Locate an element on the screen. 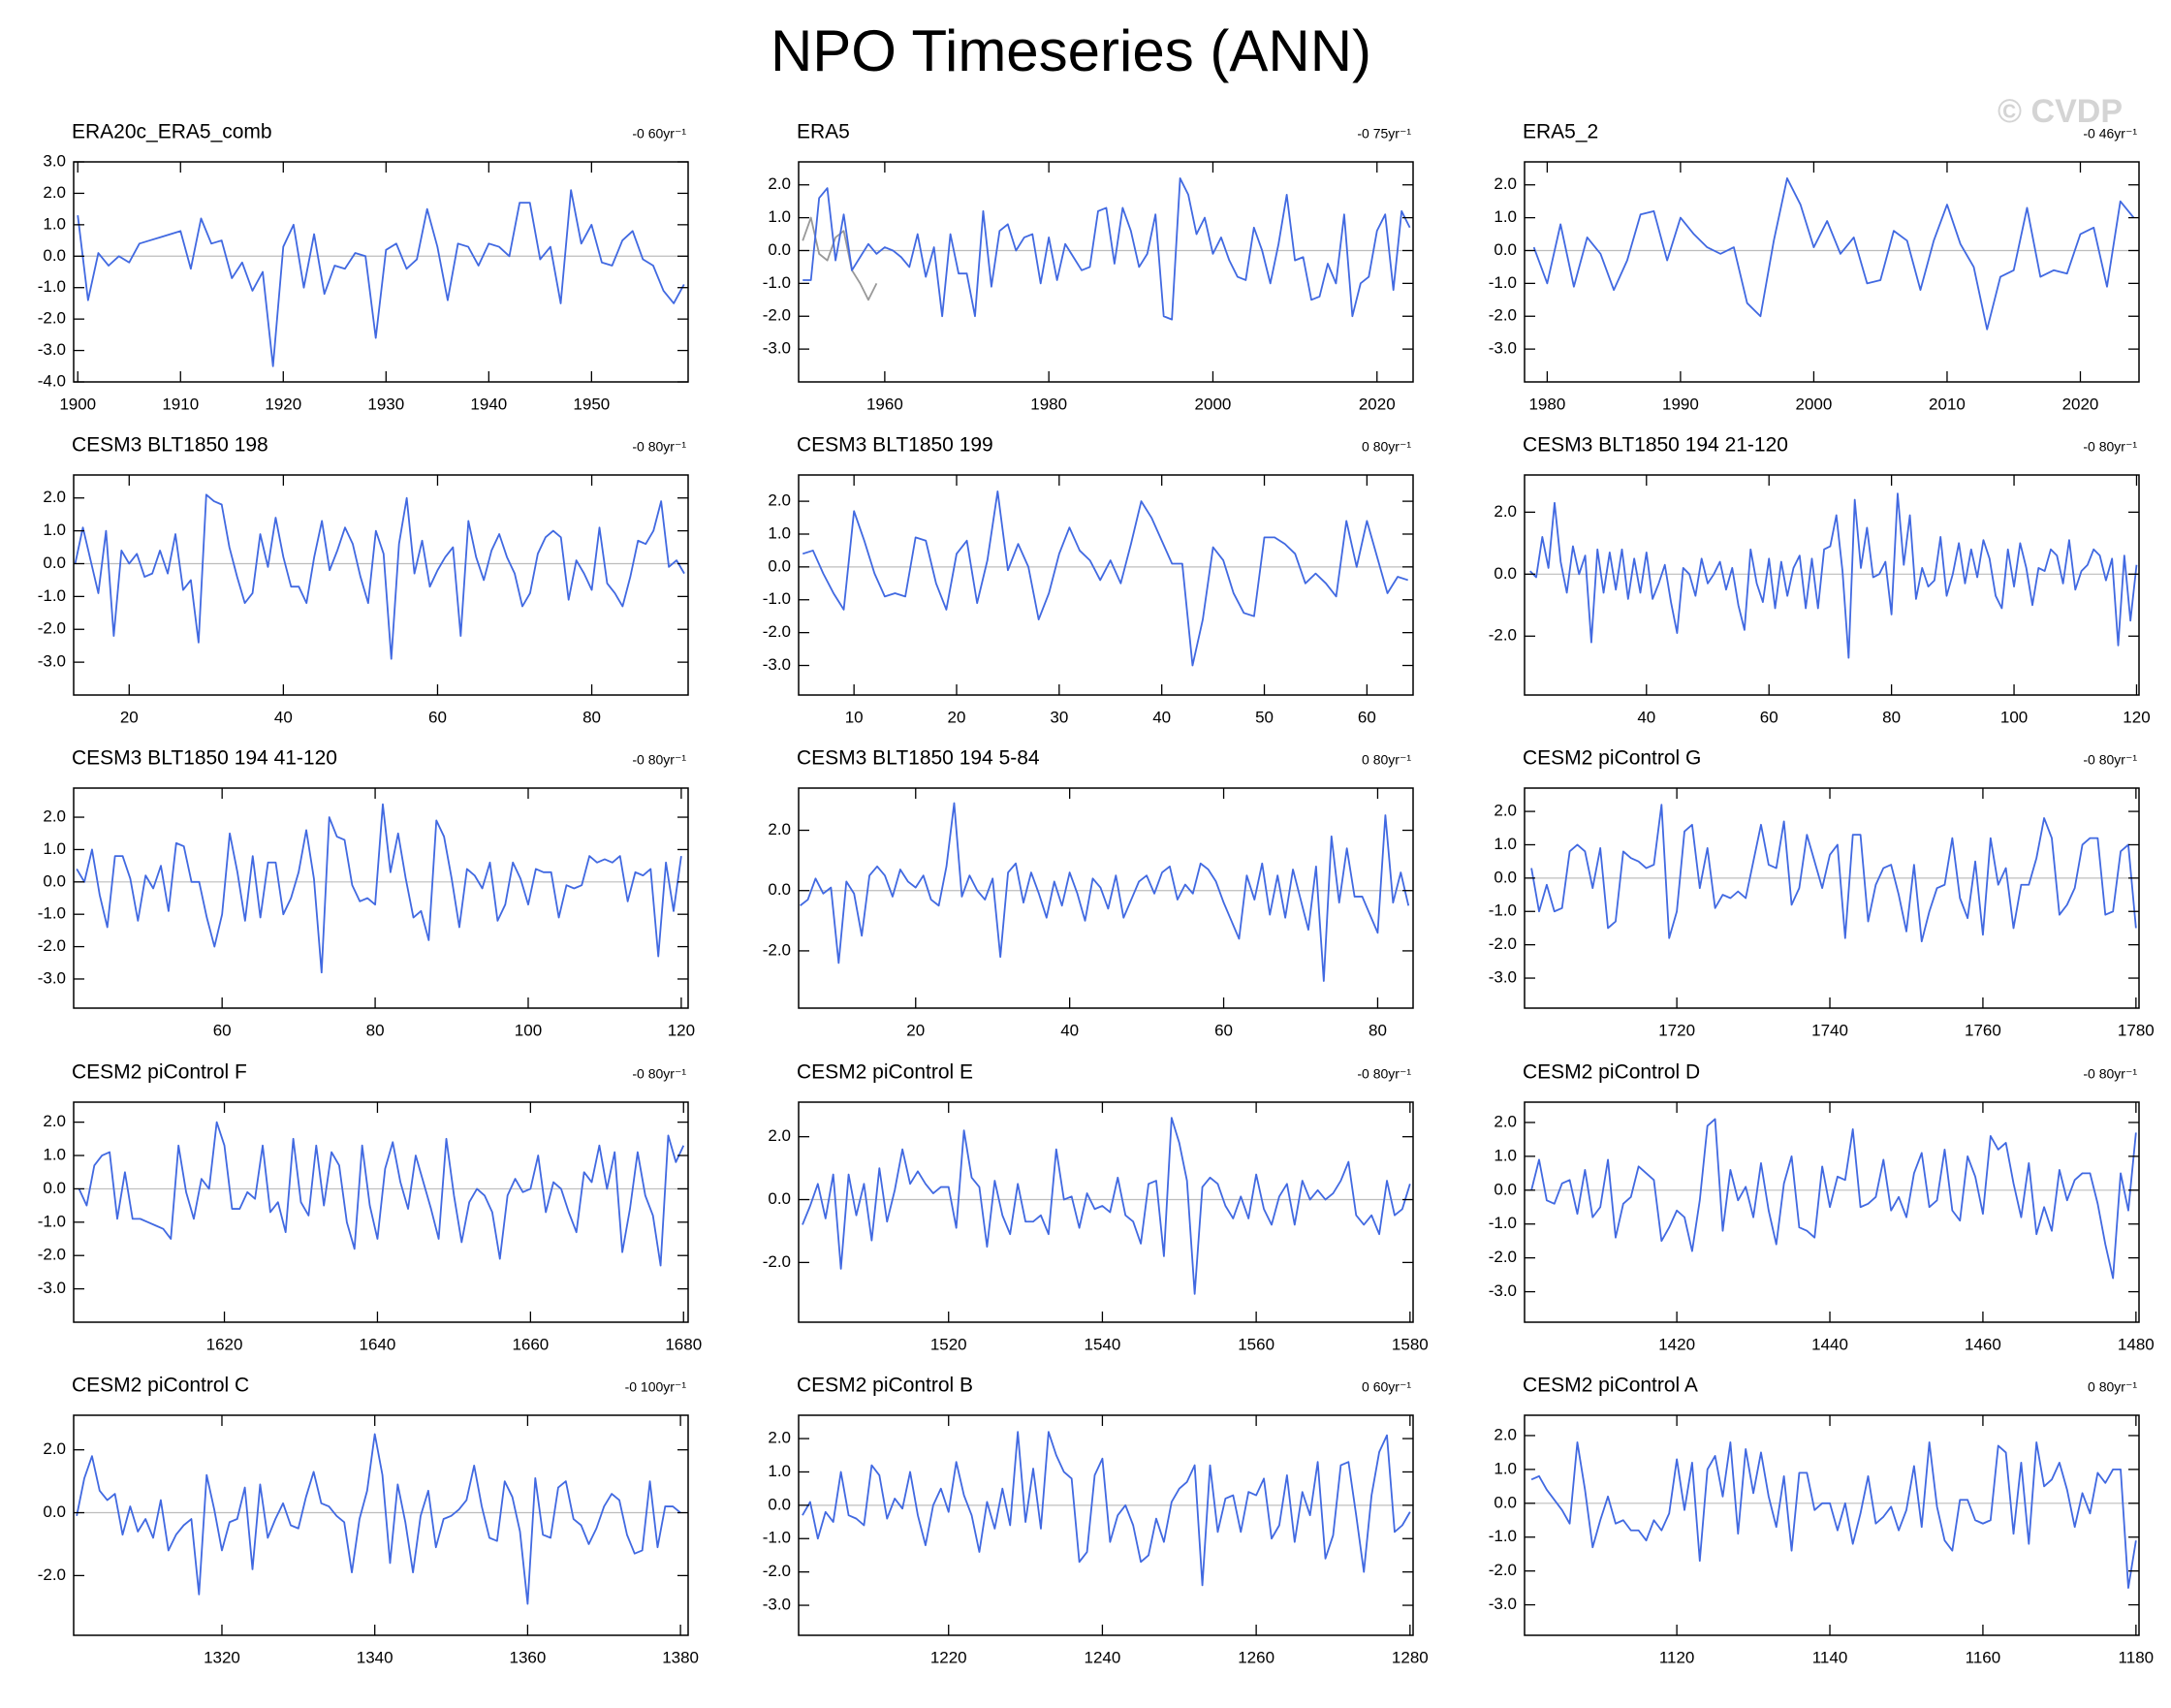 This screenshot has height=1708, width=2171. panel-title: CESM3 BLT1850 194 21-120 is located at coordinates (1655, 445).